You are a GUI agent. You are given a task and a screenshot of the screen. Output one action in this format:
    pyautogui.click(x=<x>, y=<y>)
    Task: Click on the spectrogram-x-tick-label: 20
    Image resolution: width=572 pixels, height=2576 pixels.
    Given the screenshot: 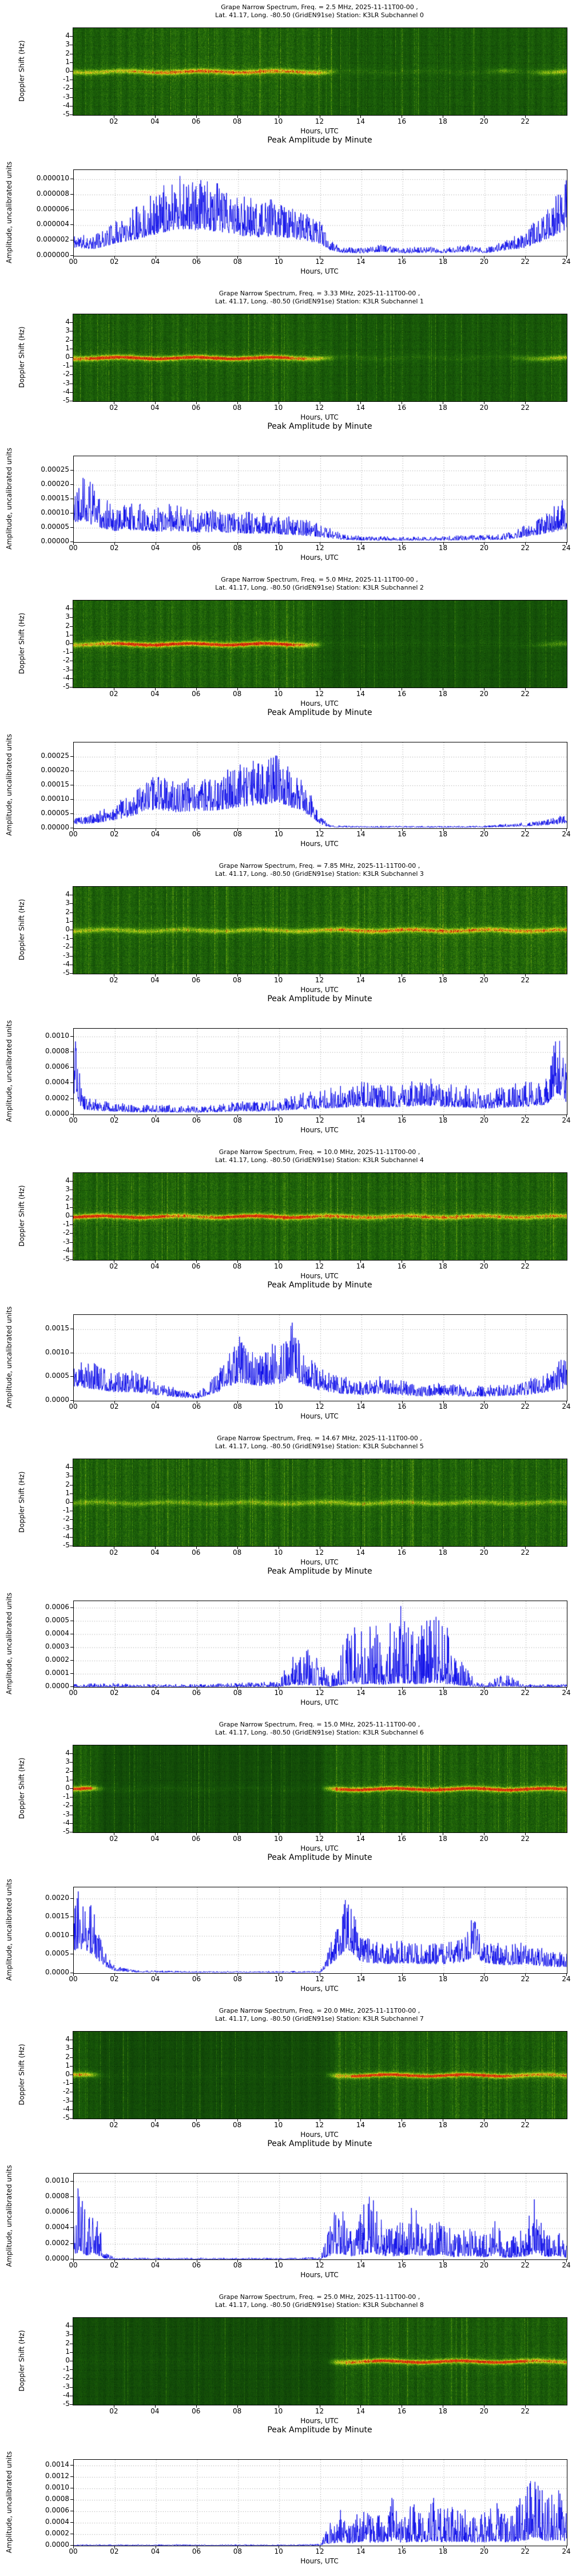 What is the action you would take?
    pyautogui.click(x=483, y=980)
    